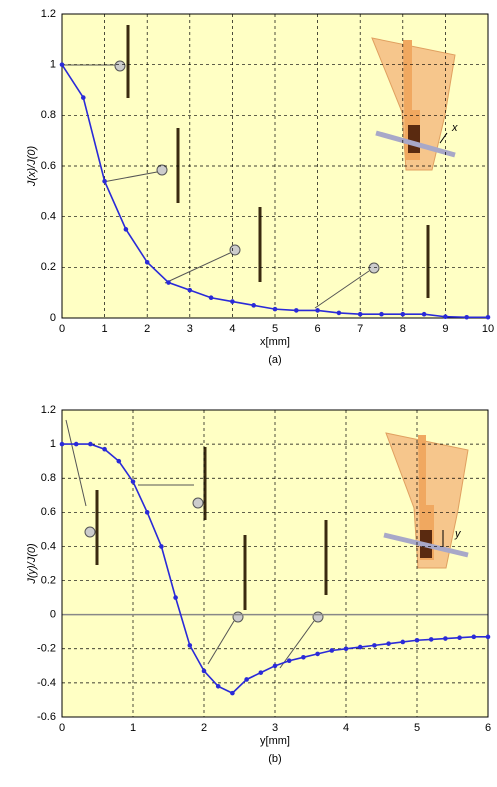 Image resolution: width=497 pixels, height=787 pixels. What do you see at coordinates (48, 217) in the screenshot?
I see `y-tick-label: 0.4` at bounding box center [48, 217].